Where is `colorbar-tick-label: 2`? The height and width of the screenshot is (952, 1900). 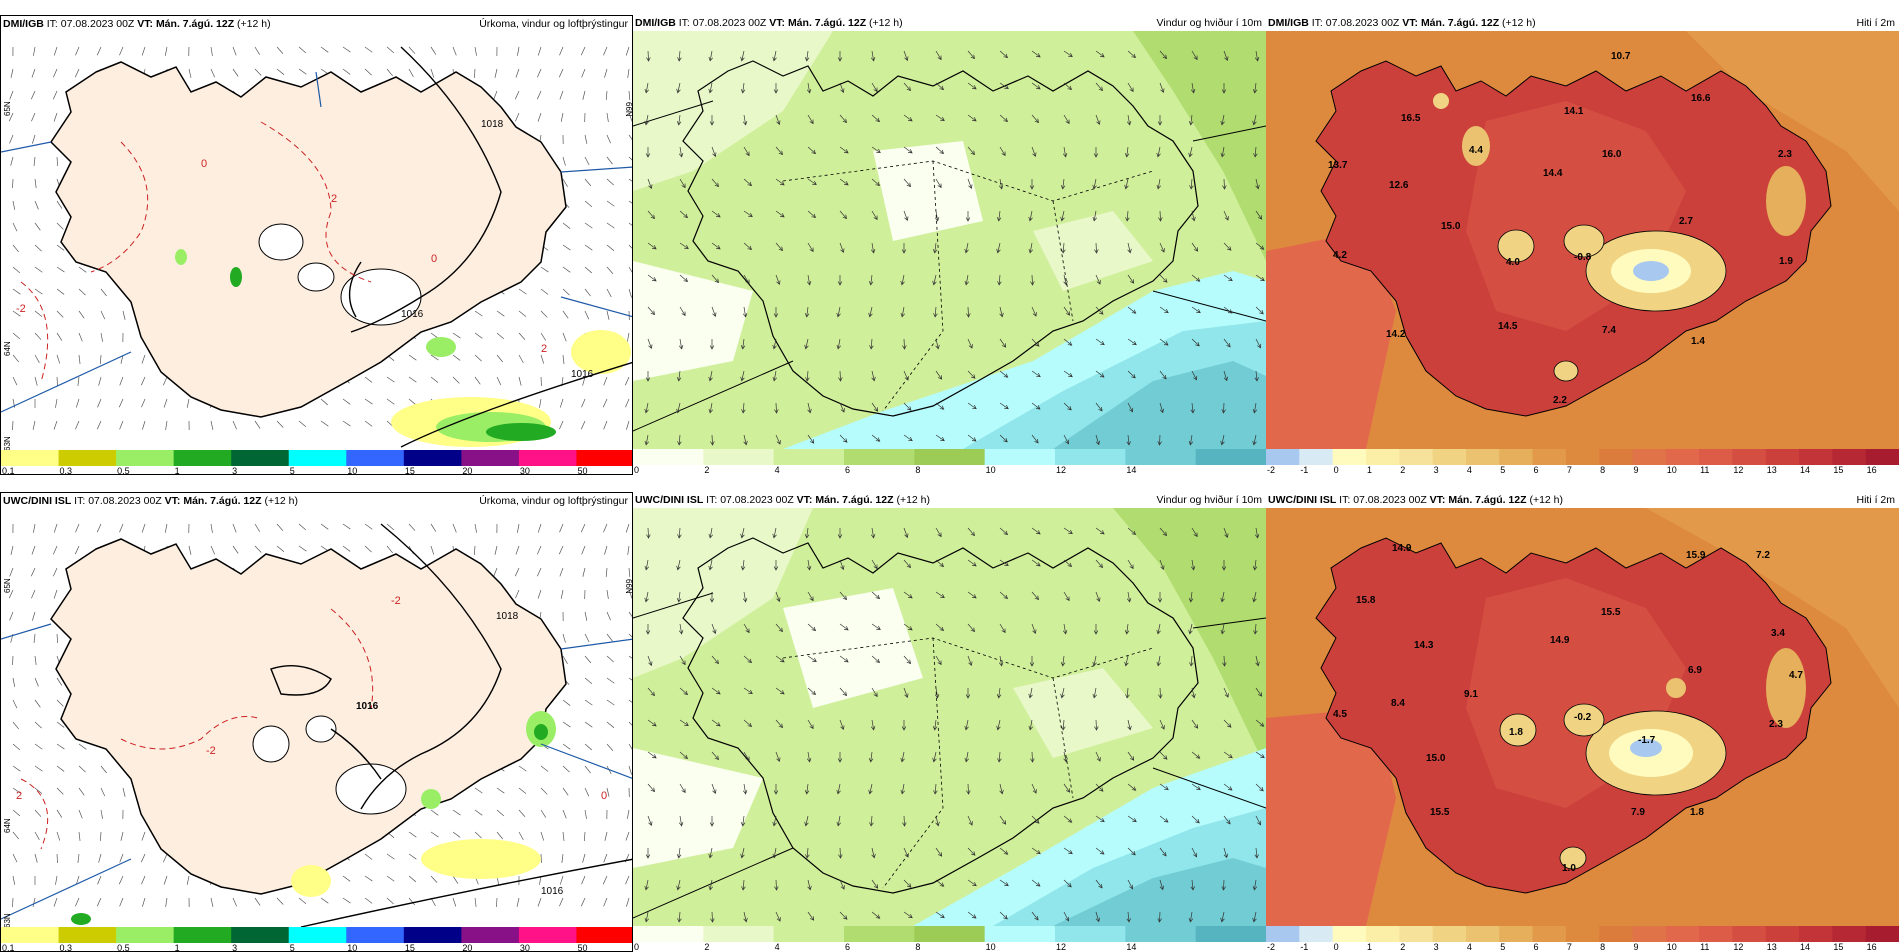 colorbar-tick-label: 2 is located at coordinates (1402, 470).